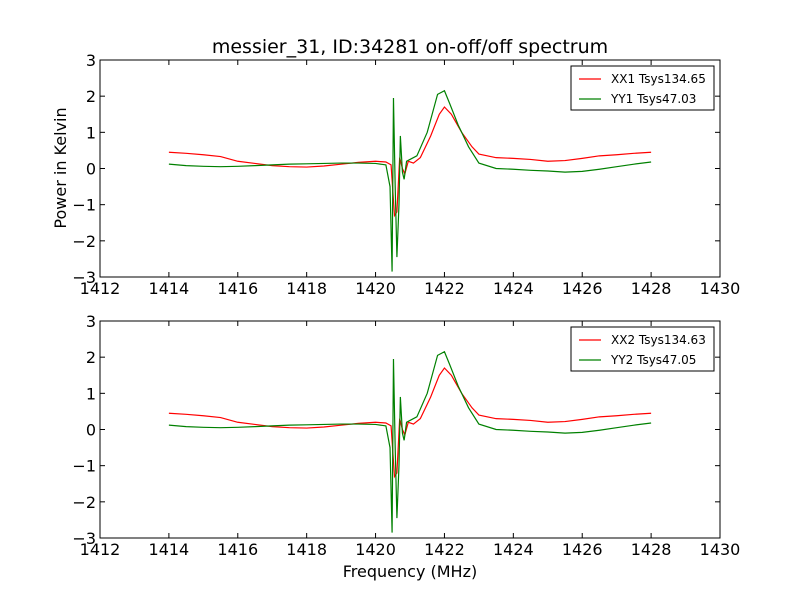  Describe the element at coordinates (91, 132) in the screenshot. I see `y-tick-label-0-4: 1` at that location.